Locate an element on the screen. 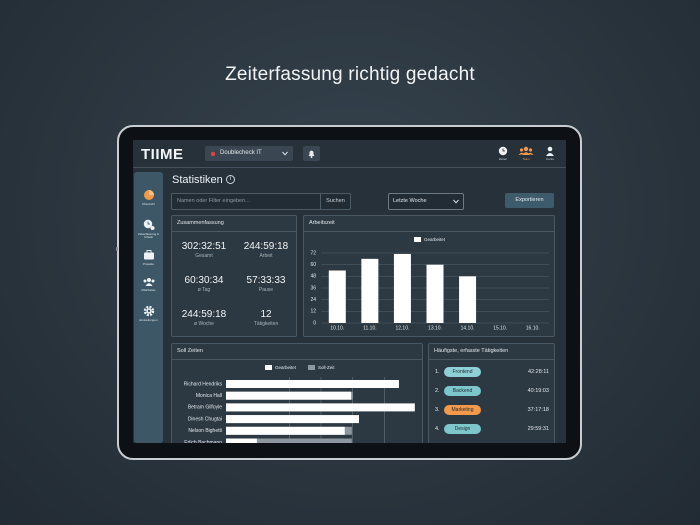 This screenshot has height=525, width=700. panel-title: Häufigste, erfasste Tätigkeiten is located at coordinates (491, 352).